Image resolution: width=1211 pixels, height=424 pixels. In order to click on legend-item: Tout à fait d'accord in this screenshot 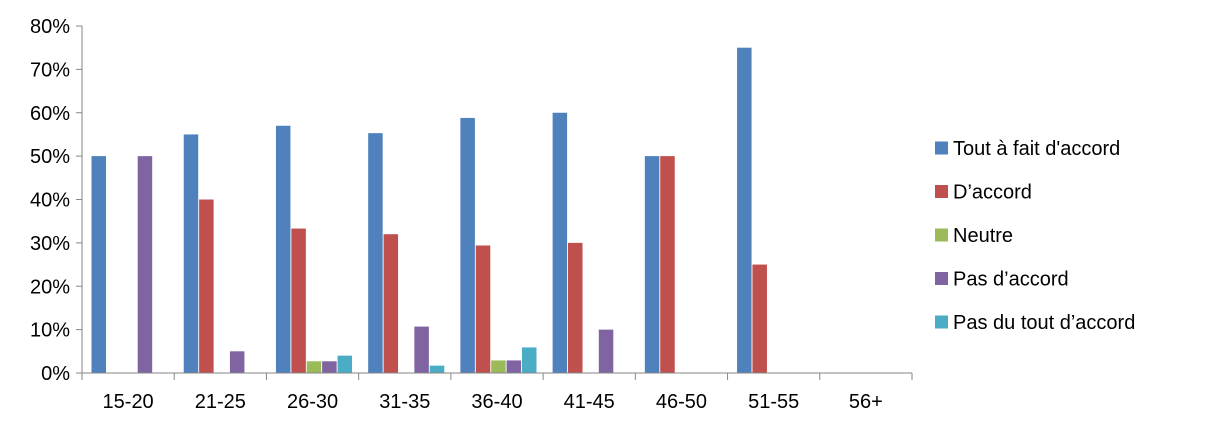, I will do `click(1027, 149)`.